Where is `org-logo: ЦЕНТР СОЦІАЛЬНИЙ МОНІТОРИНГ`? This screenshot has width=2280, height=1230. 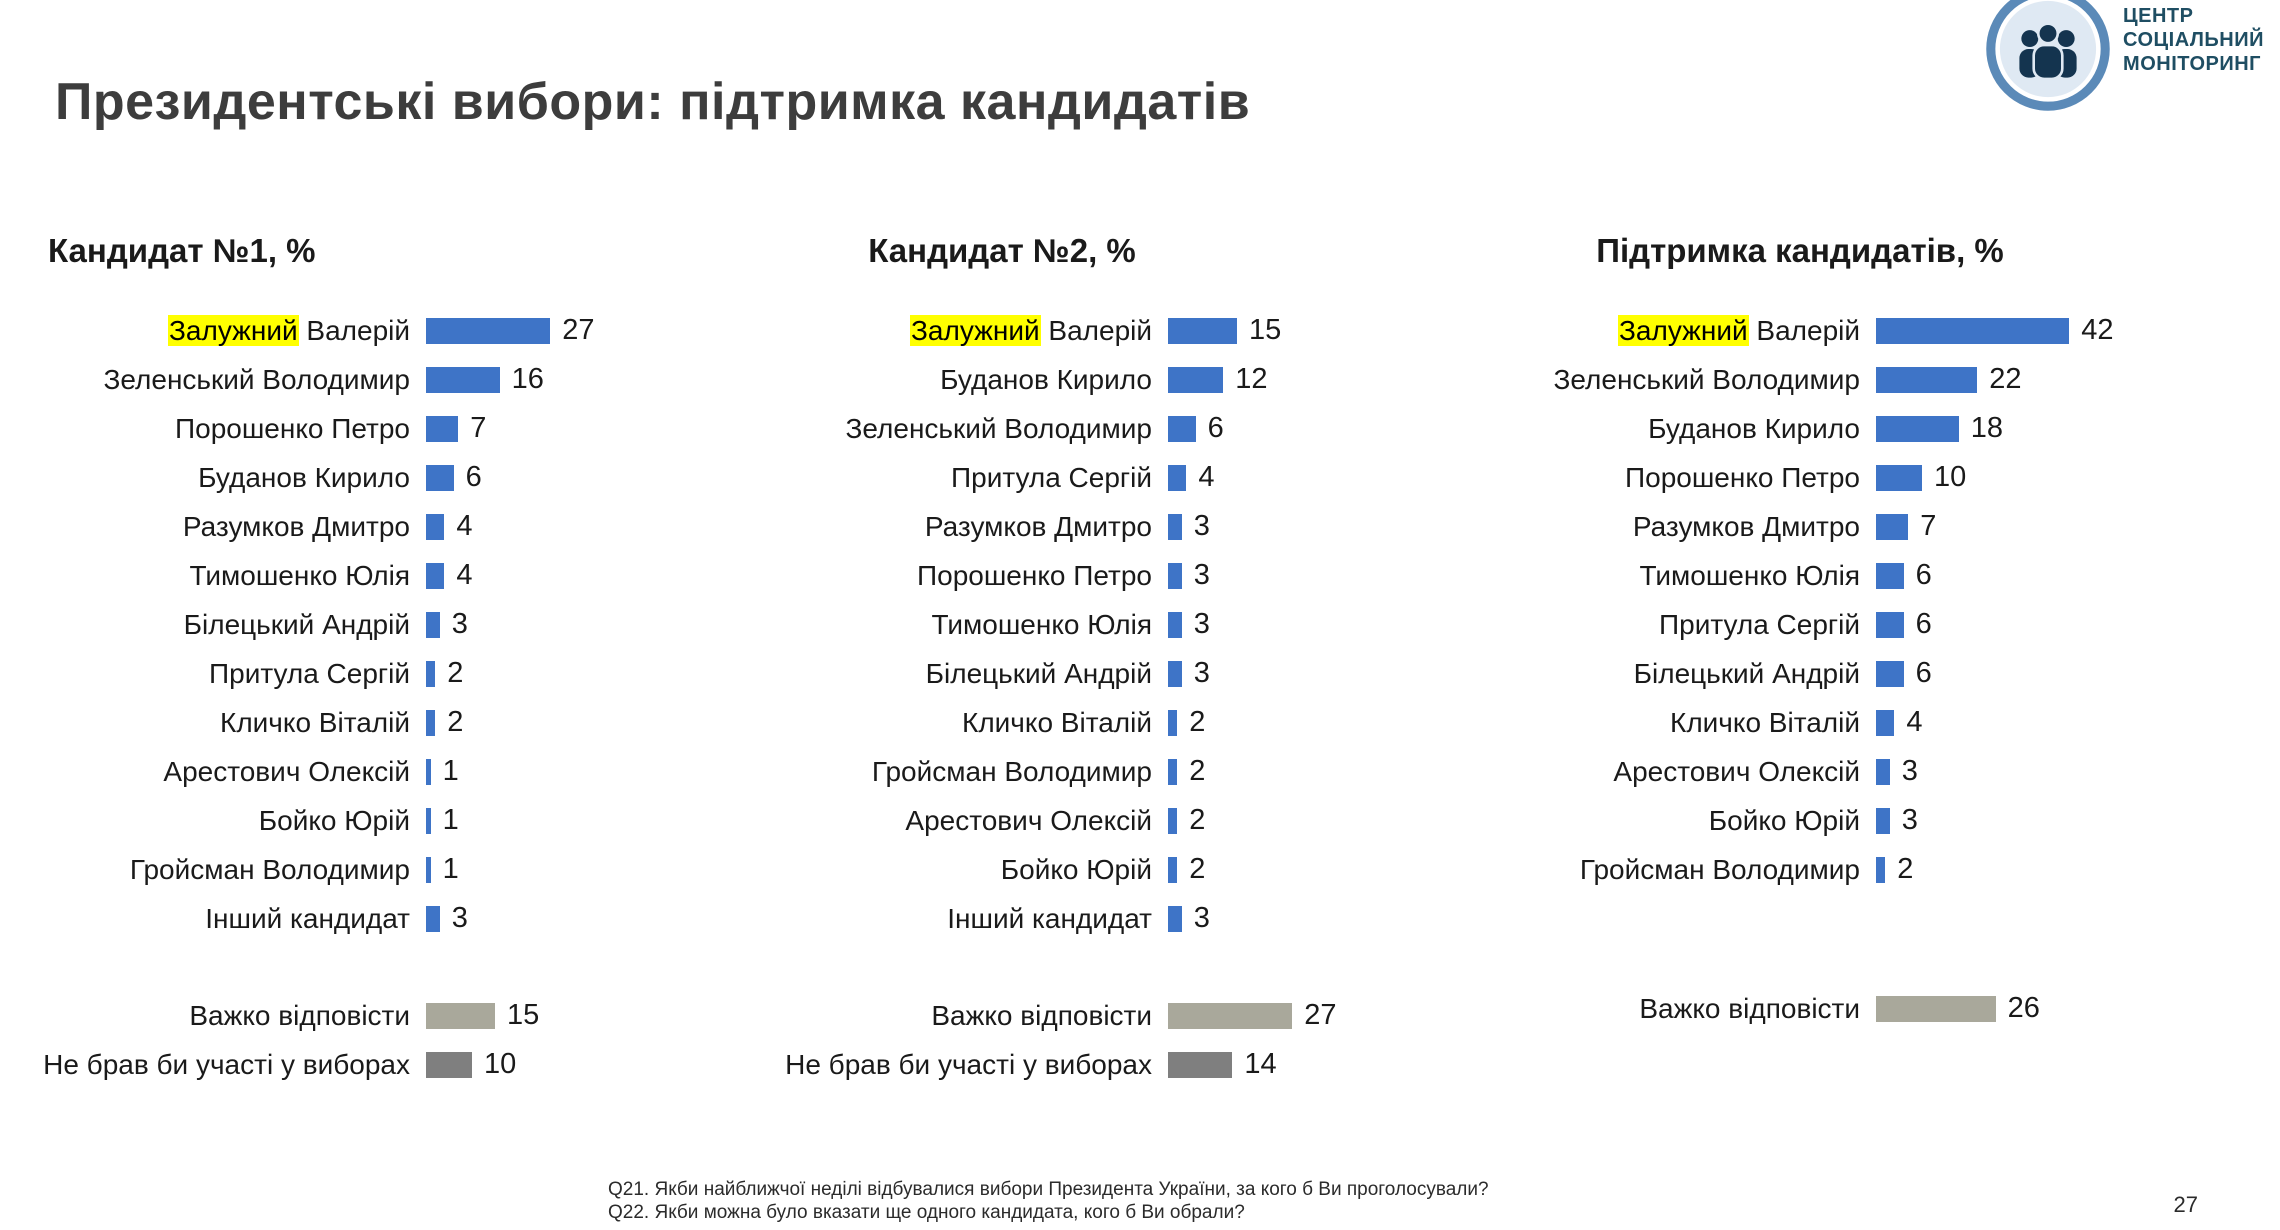
org-logo: ЦЕНТР СОЦІАЛЬНИЙ МОНІТОРИНГ is located at coordinates (2123, 57).